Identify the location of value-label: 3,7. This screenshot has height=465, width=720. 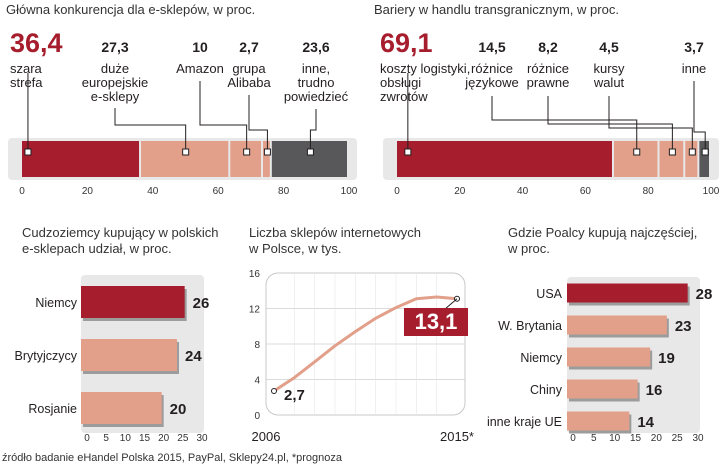
(694, 47).